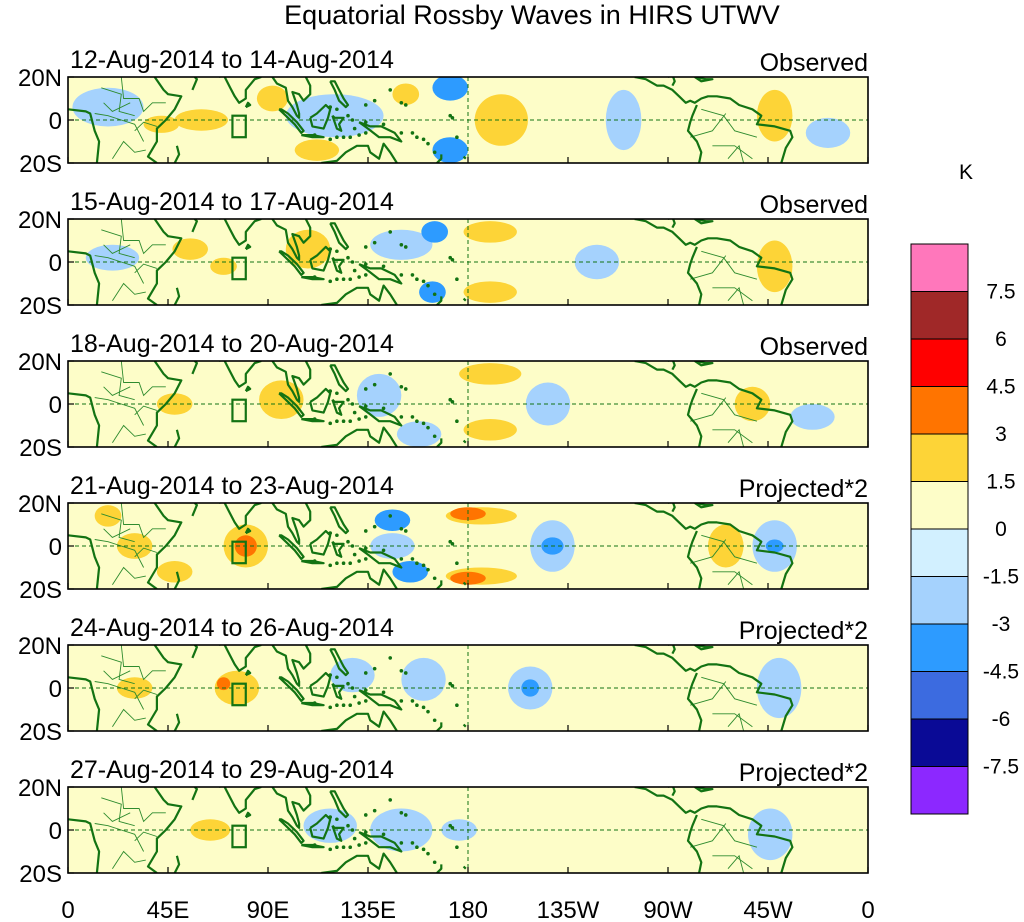 The image size is (1024, 922). What do you see at coordinates (1001, 624) in the screenshot?
I see `colorbar-label: -3` at bounding box center [1001, 624].